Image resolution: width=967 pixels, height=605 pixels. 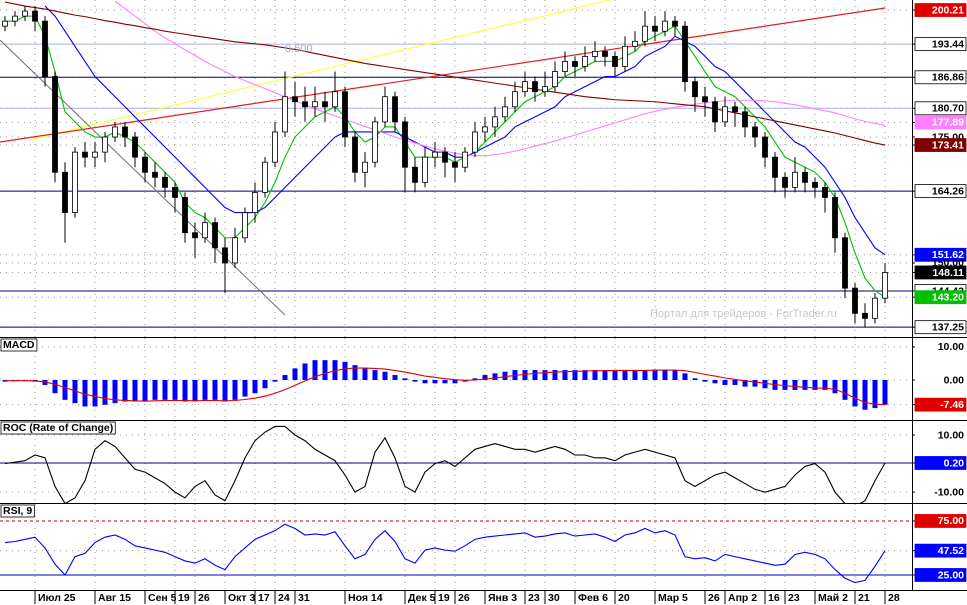 I want to click on y-tick-label: 143.20, so click(x=948, y=297).